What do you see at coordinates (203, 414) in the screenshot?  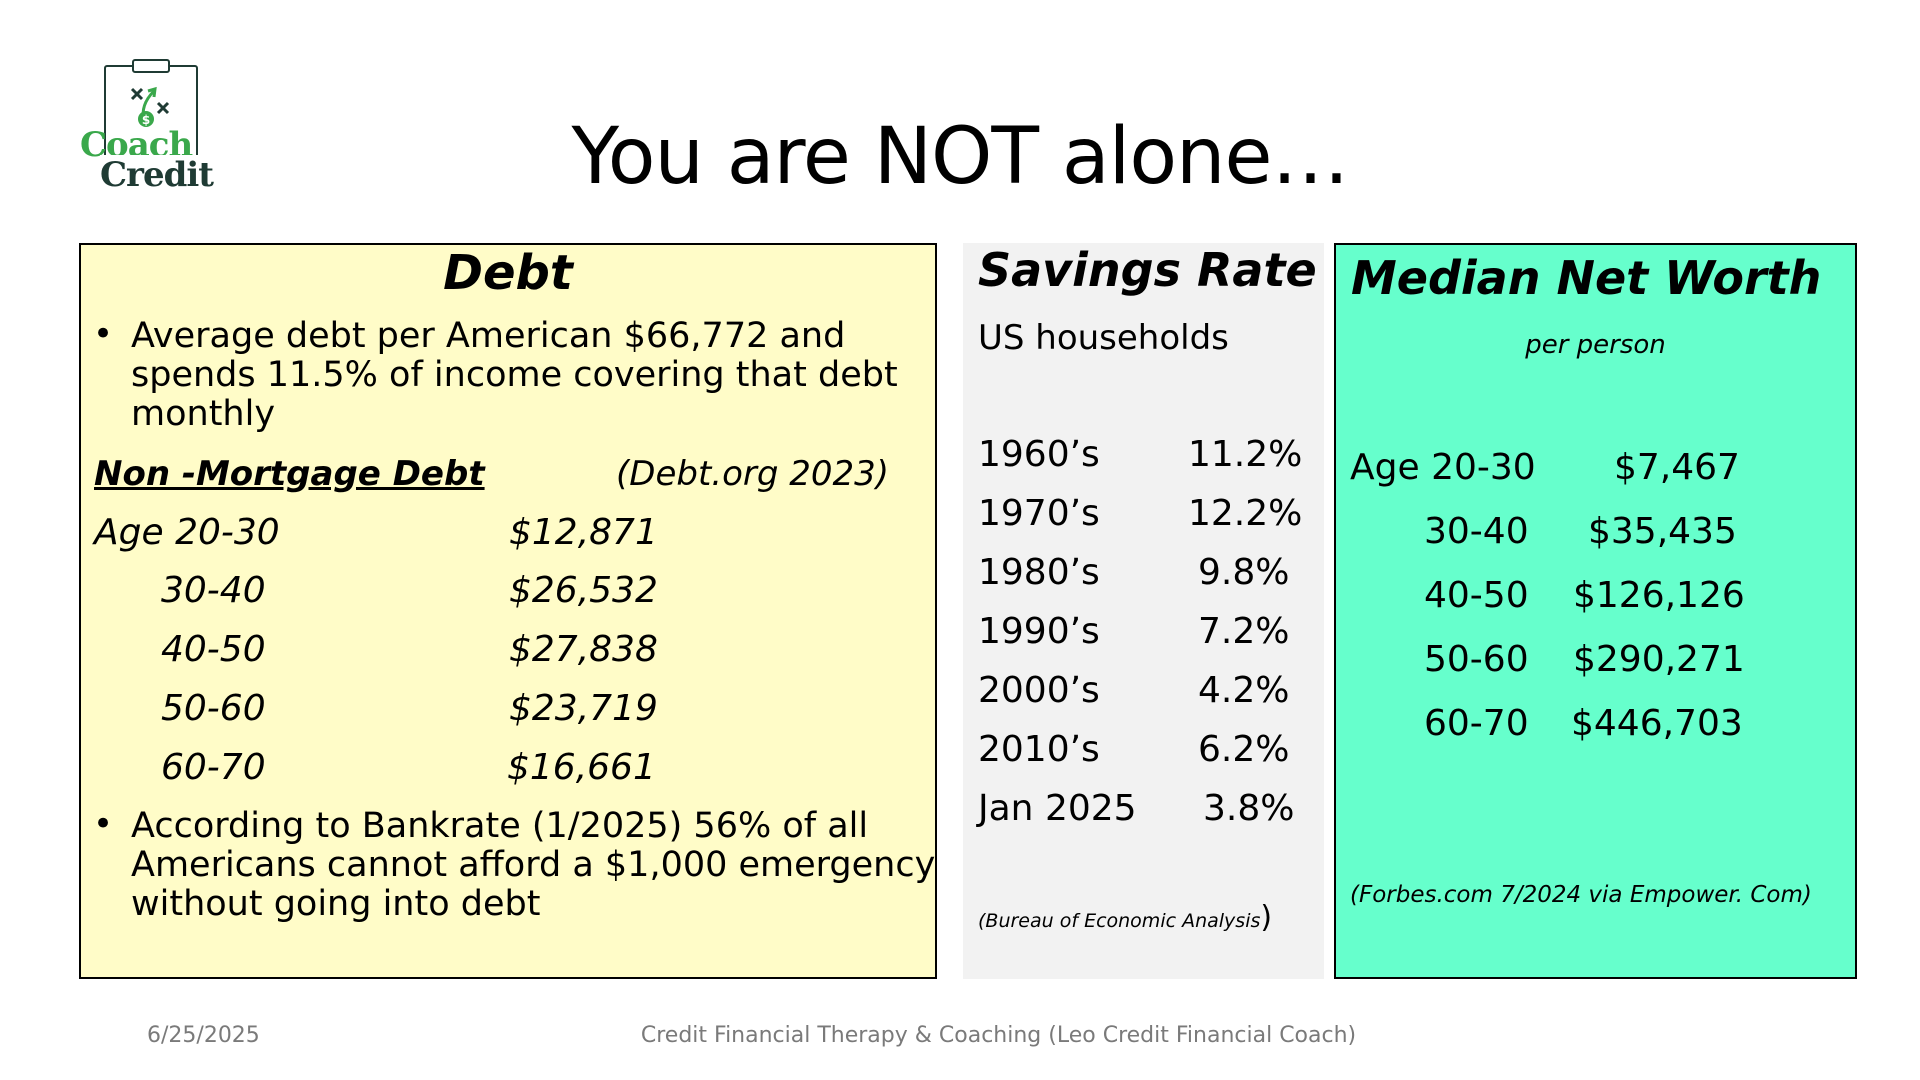 I see `bullet-line: monthly` at bounding box center [203, 414].